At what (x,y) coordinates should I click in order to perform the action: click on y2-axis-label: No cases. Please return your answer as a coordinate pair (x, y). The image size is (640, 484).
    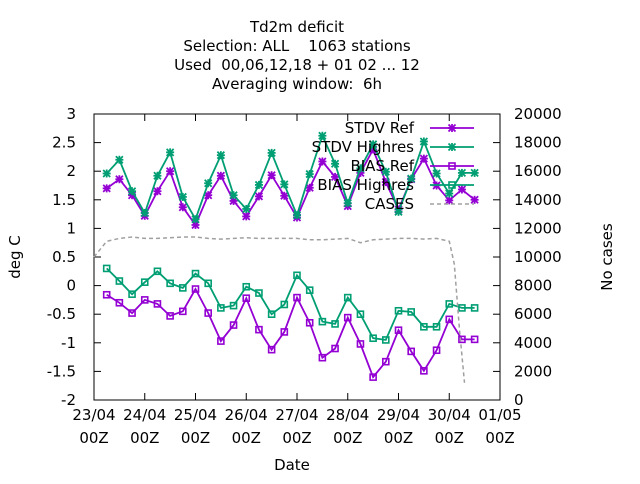
    Looking at the image, I should click on (607, 257).